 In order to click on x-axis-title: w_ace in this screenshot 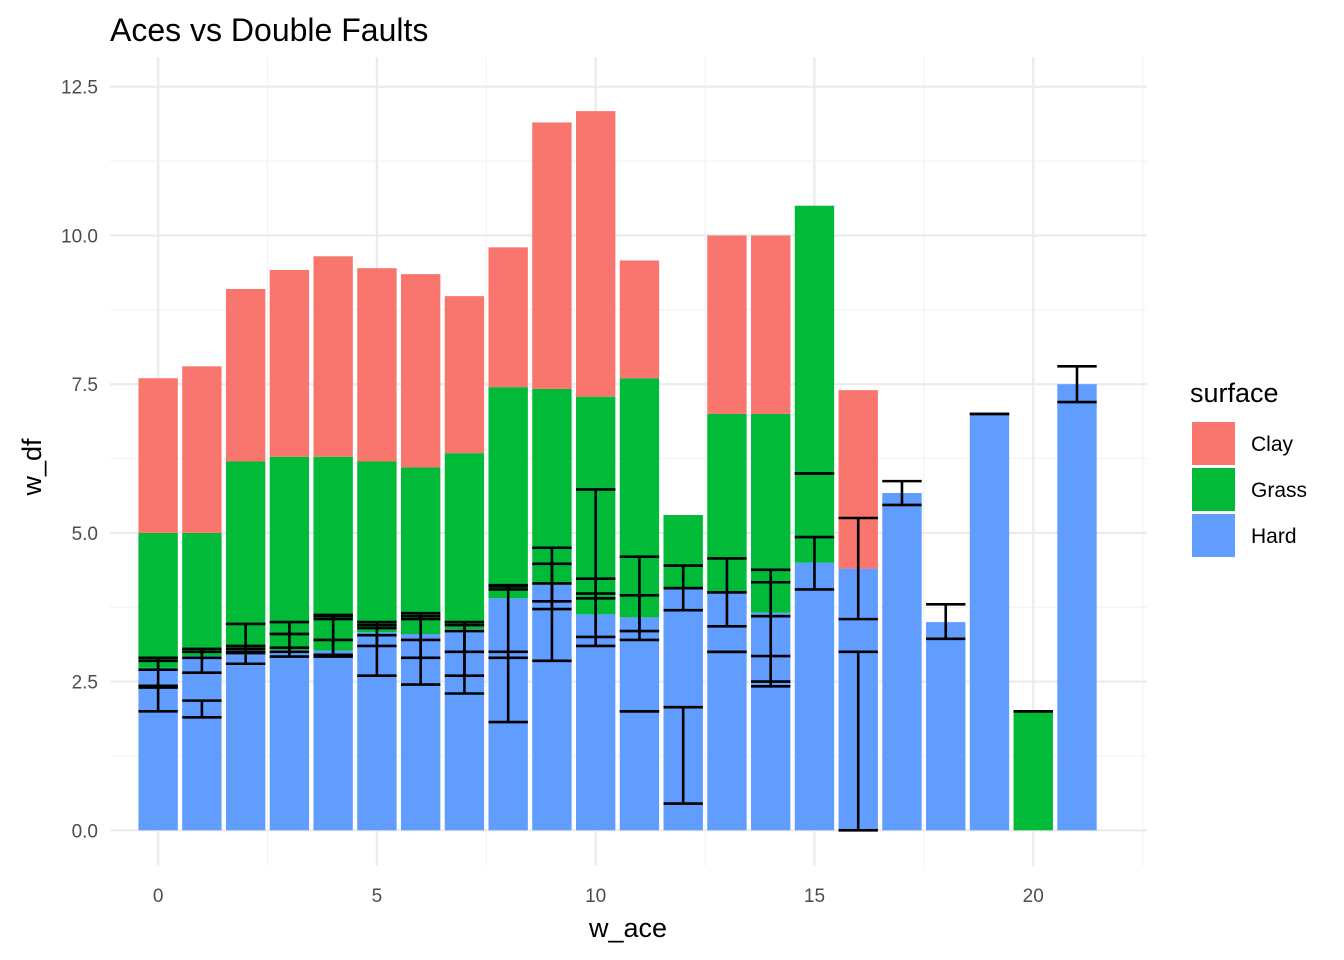, I will do `click(627, 928)`.